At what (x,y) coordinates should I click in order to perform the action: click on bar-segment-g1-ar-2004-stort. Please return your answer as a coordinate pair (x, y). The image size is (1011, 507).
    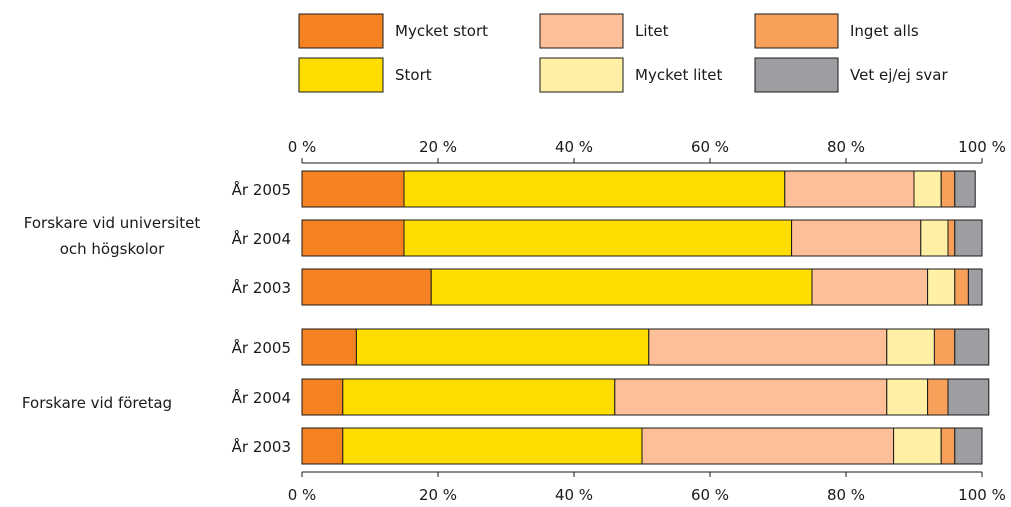
    Looking at the image, I should click on (598, 238).